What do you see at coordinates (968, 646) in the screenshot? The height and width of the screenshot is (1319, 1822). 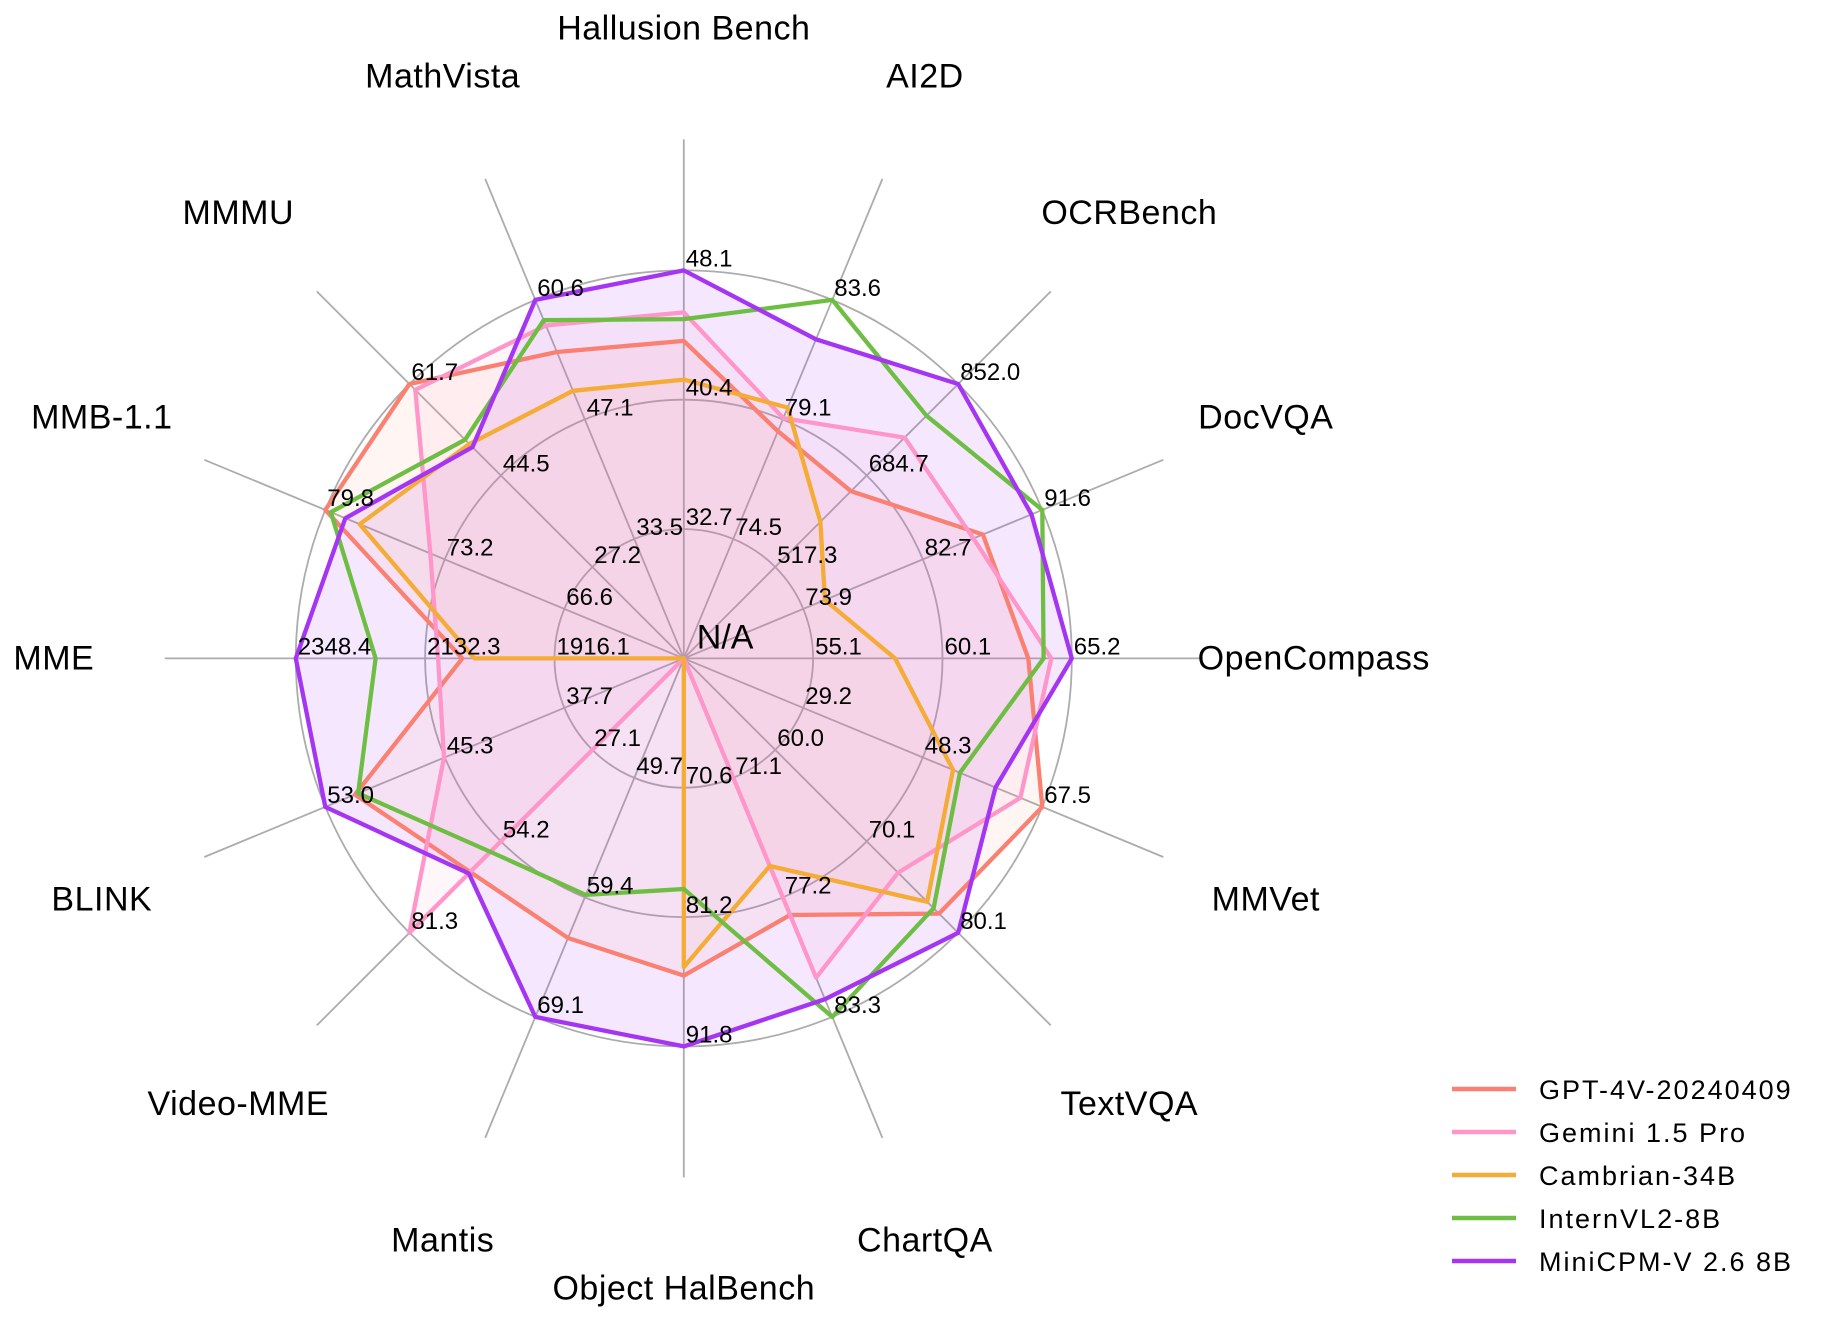 I see `svg-text: 60.1` at bounding box center [968, 646].